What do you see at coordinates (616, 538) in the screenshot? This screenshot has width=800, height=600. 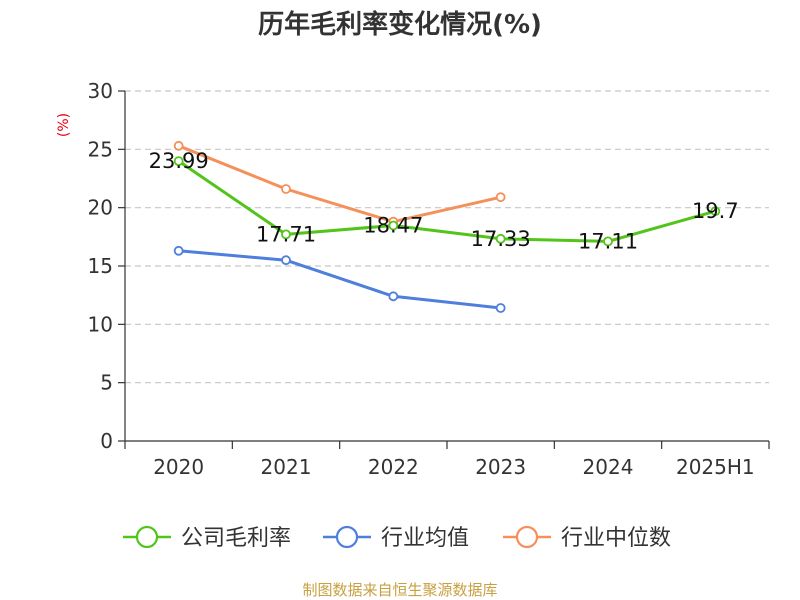 I see `legend-label: 行业中位数` at bounding box center [616, 538].